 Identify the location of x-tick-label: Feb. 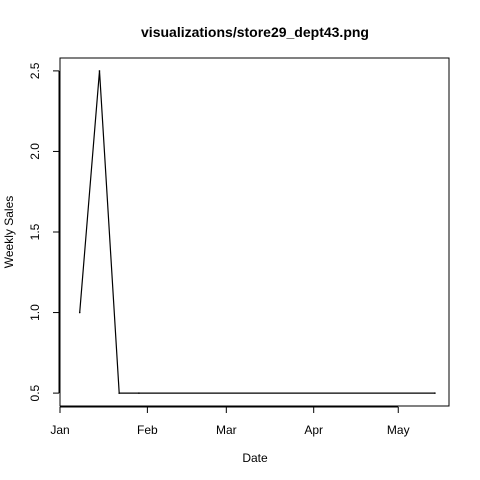
(147, 430).